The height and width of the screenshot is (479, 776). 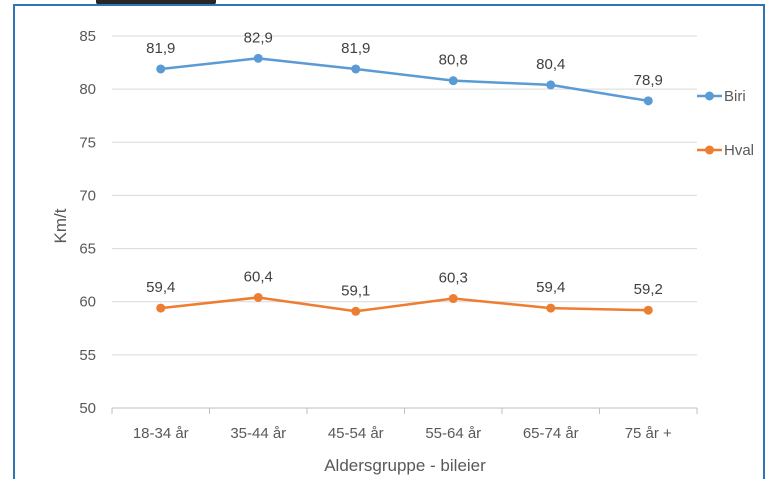 What do you see at coordinates (87, 142) in the screenshot?
I see `y-tick-label: 75` at bounding box center [87, 142].